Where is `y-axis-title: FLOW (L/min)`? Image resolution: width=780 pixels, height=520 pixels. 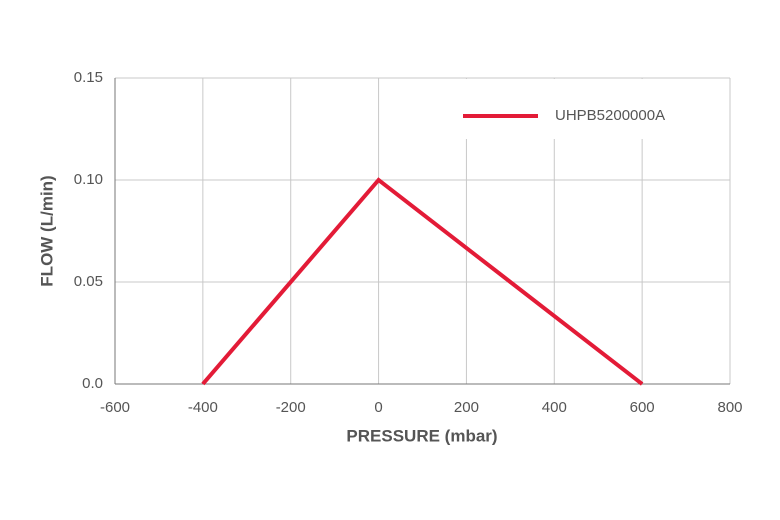
y-axis-title: FLOW (L/min) is located at coordinates (46, 230).